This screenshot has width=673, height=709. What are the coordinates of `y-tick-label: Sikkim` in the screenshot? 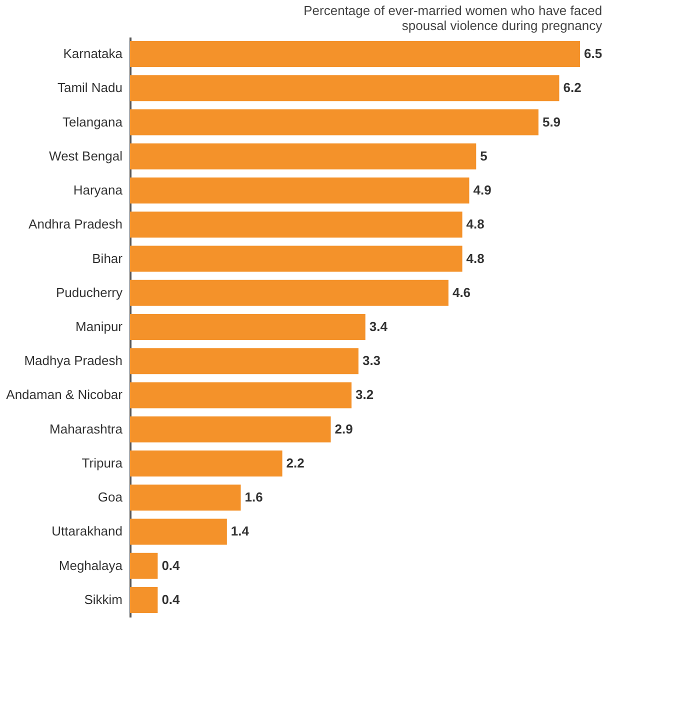 It's located at (103, 599).